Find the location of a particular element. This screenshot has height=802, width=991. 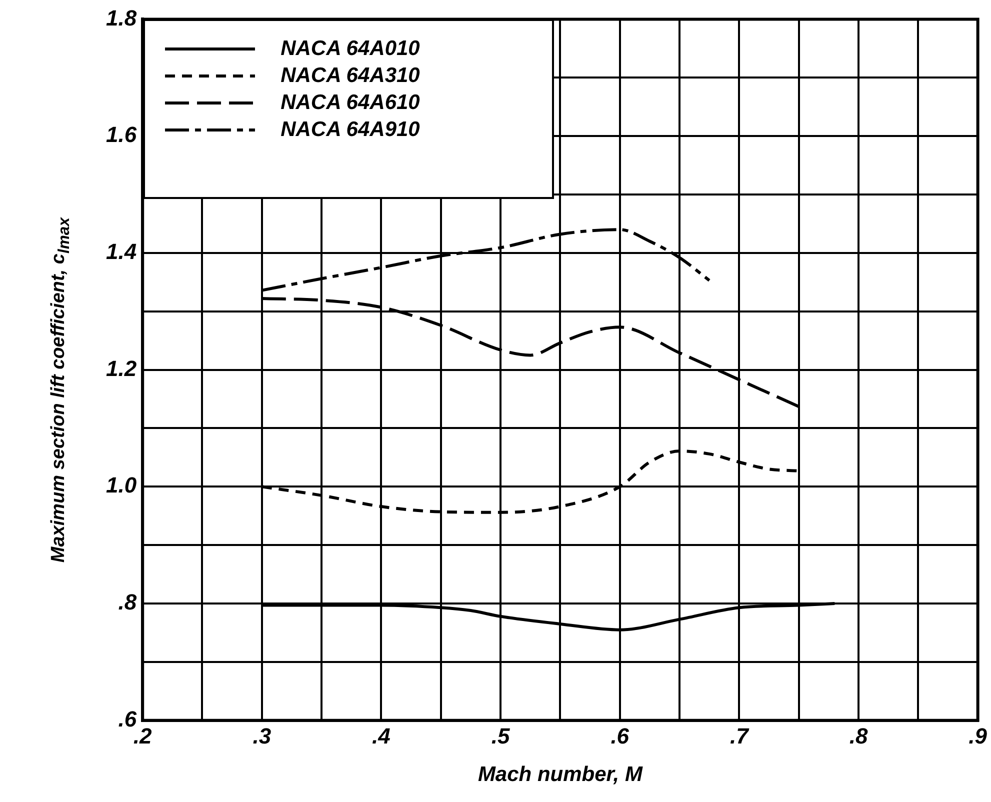

y-tick-label: .8 is located at coordinates (128, 602).